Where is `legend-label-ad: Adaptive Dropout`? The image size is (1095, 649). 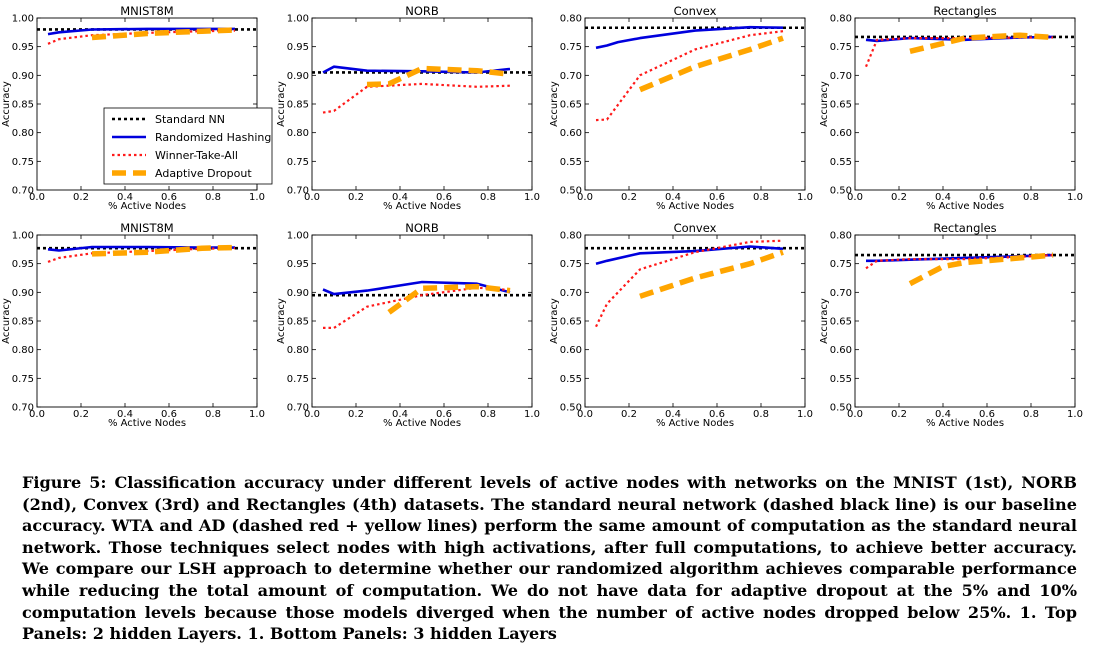 legend-label-ad: Adaptive Dropout is located at coordinates (203, 173).